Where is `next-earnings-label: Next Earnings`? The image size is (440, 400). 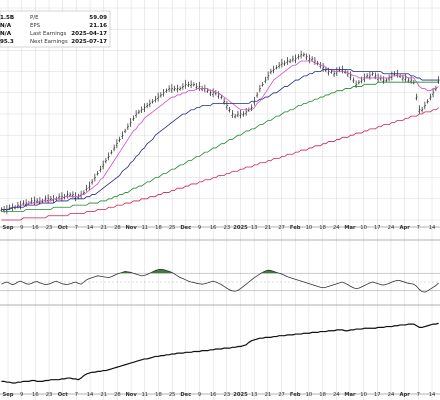 next-earnings-label: Next Earnings is located at coordinates (49, 42).